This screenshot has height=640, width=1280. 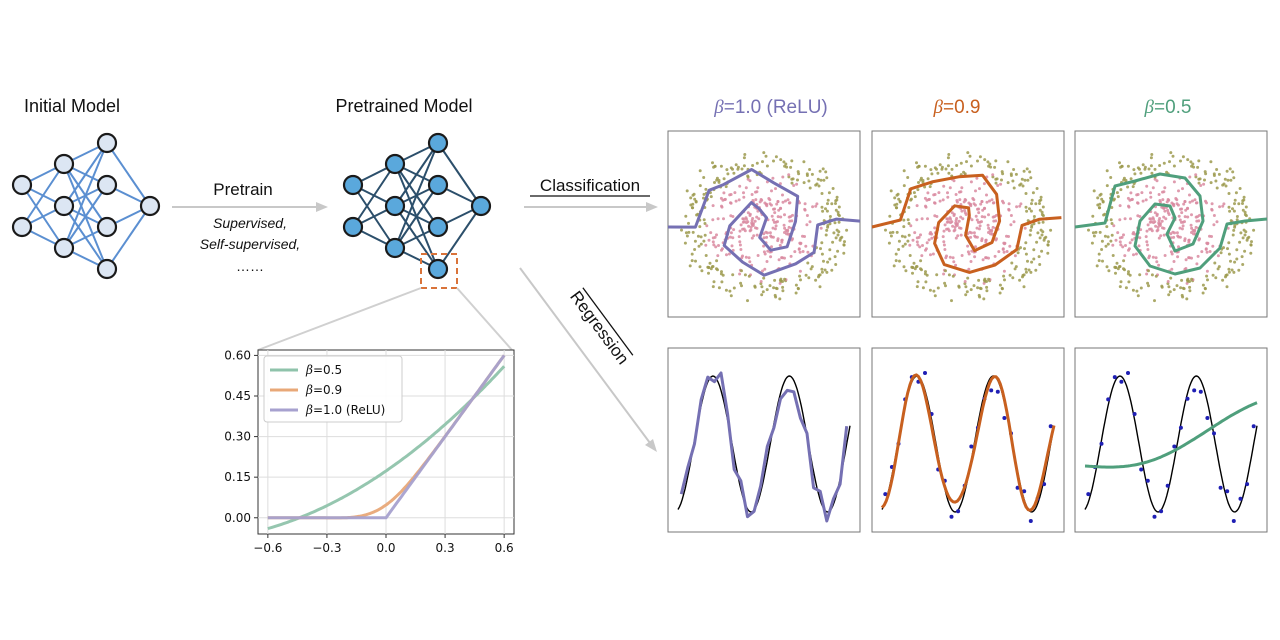 I want to click on regression-panel-beta-0.5, so click(x=1171, y=440).